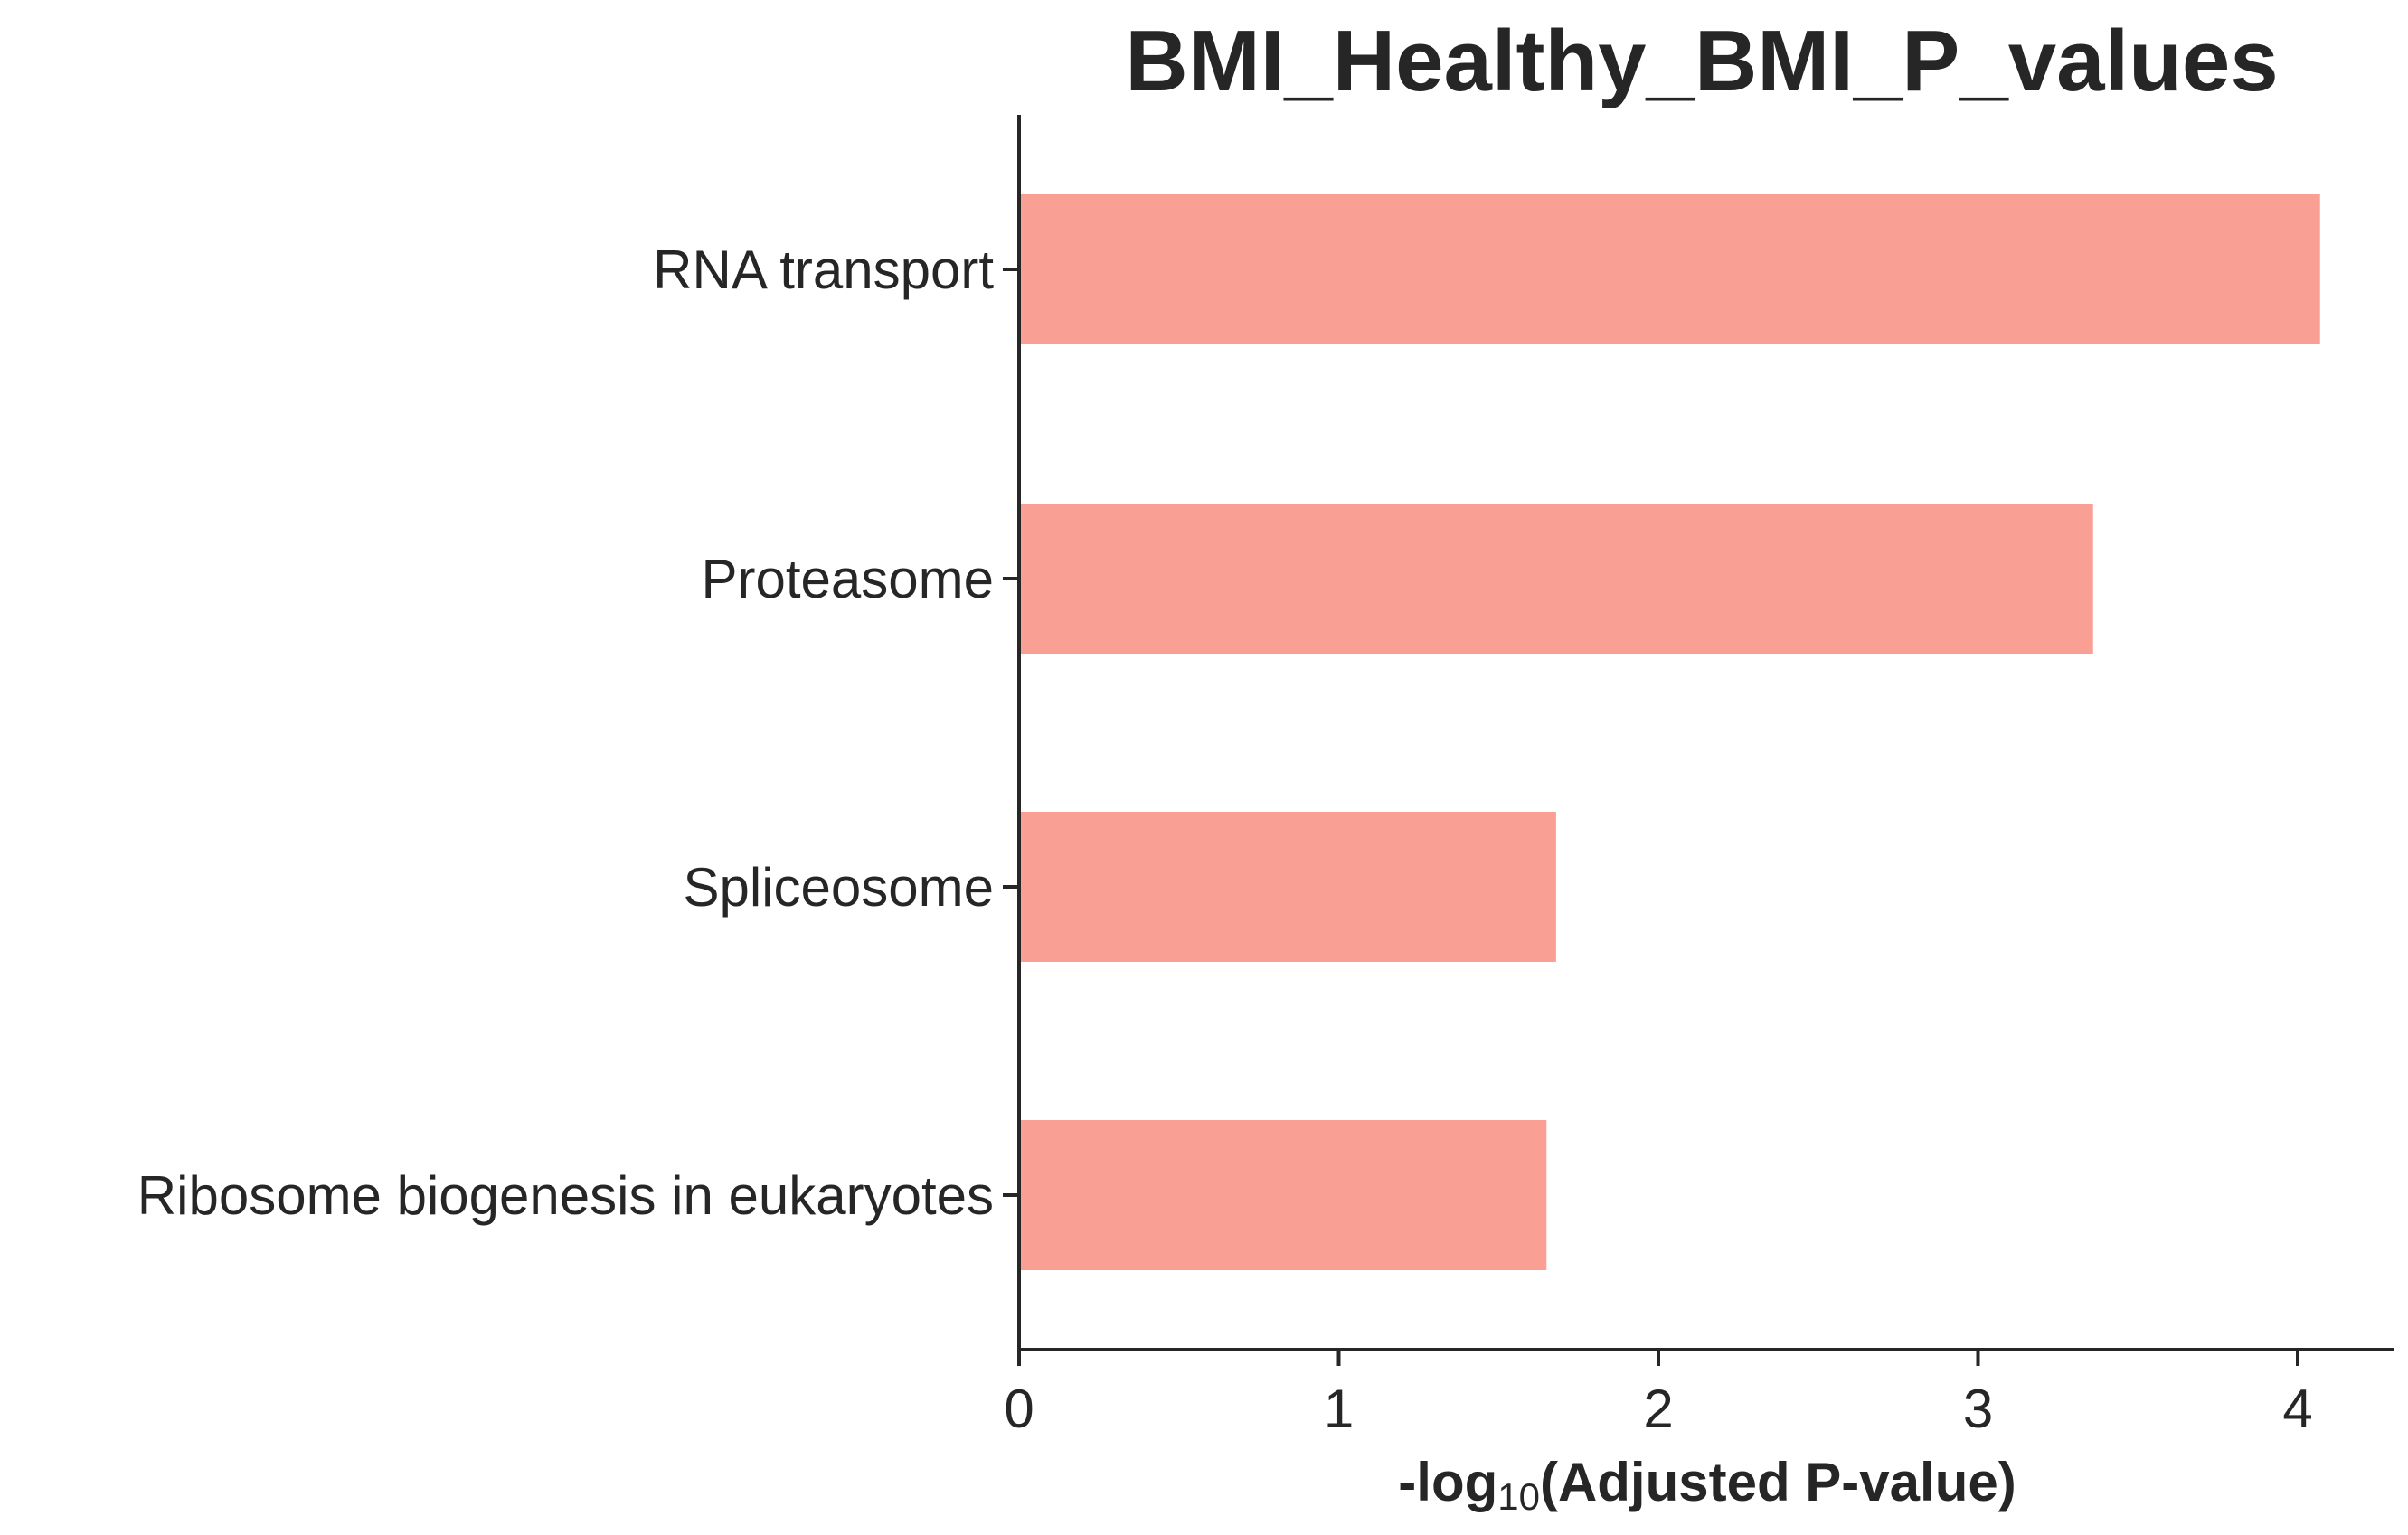 This screenshot has width=2408, height=1535. I want to click on bar-rna-transport, so click(1669, 269).